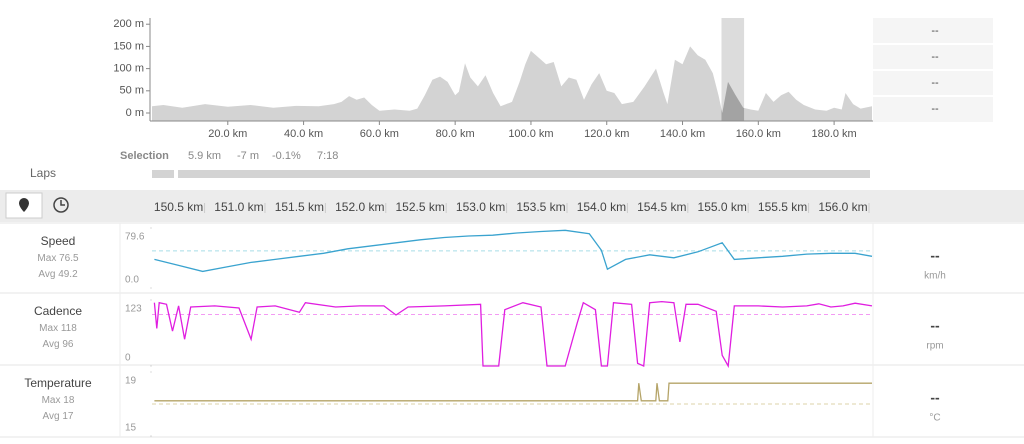  What do you see at coordinates (455, 134) in the screenshot?
I see `x-tick-label: 80.0 km` at bounding box center [455, 134].